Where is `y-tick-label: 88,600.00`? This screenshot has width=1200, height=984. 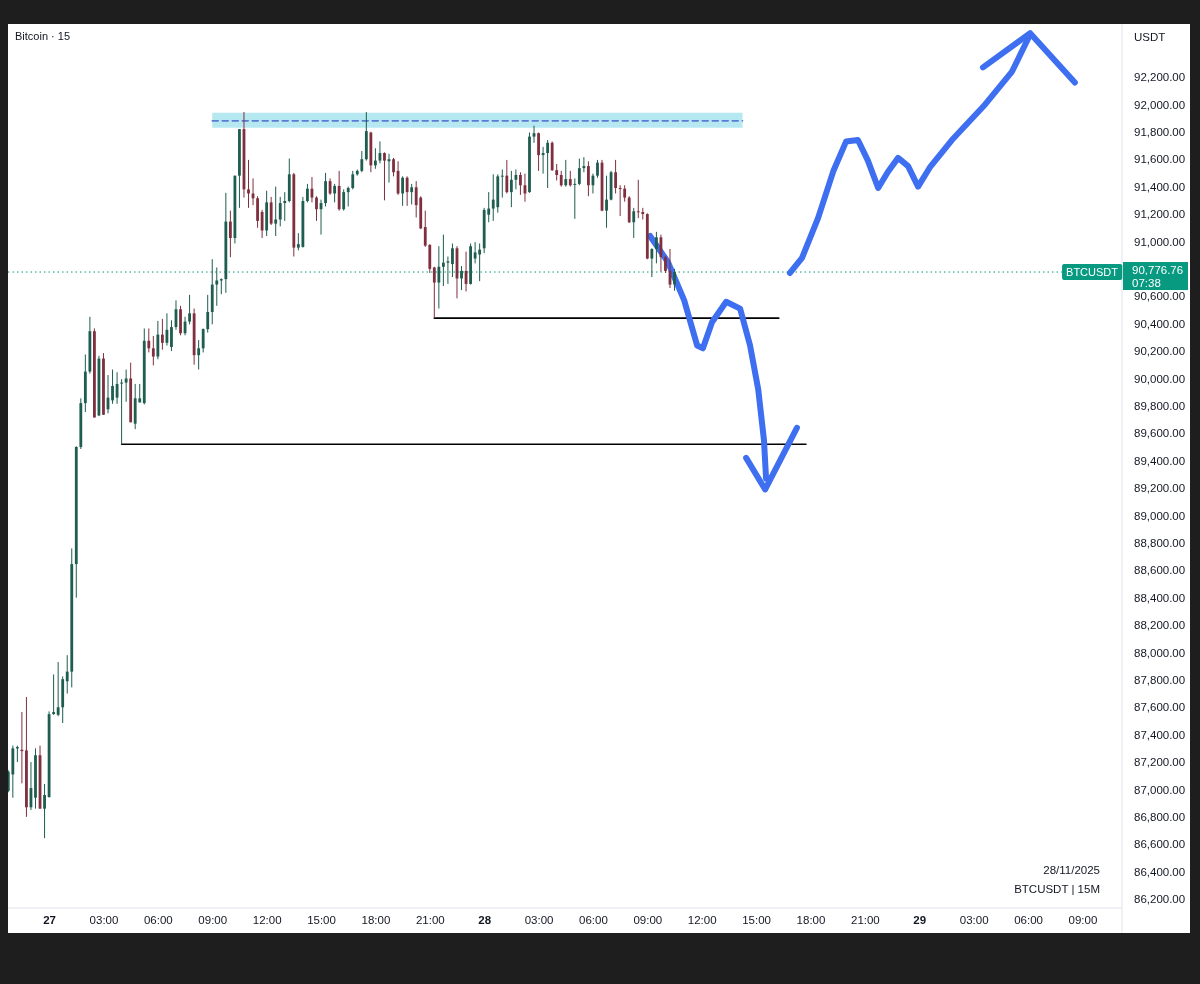
y-tick-label: 88,600.00 is located at coordinates (1160, 570).